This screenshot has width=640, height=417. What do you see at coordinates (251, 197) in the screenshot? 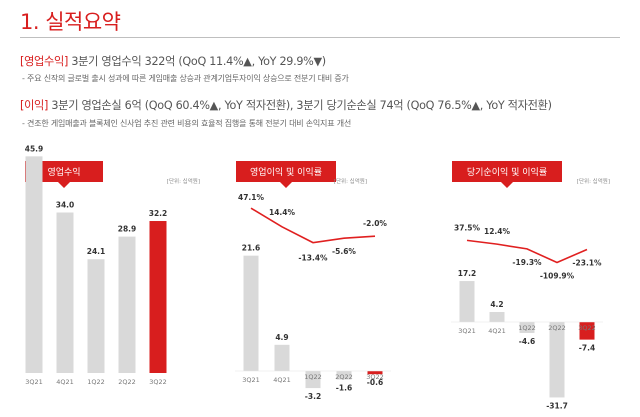
I see `chart-2-margin-label: 47.1%` at bounding box center [251, 197].